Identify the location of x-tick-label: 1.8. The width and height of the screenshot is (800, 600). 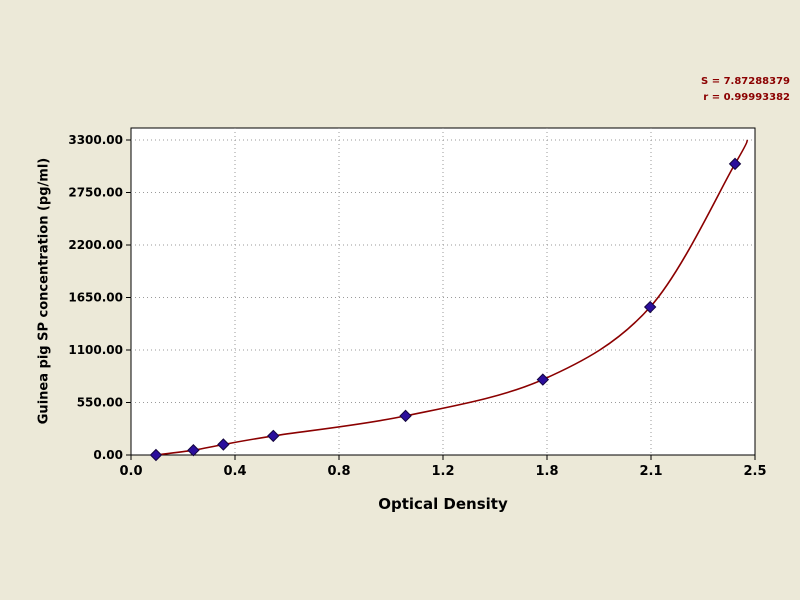
(546, 471).